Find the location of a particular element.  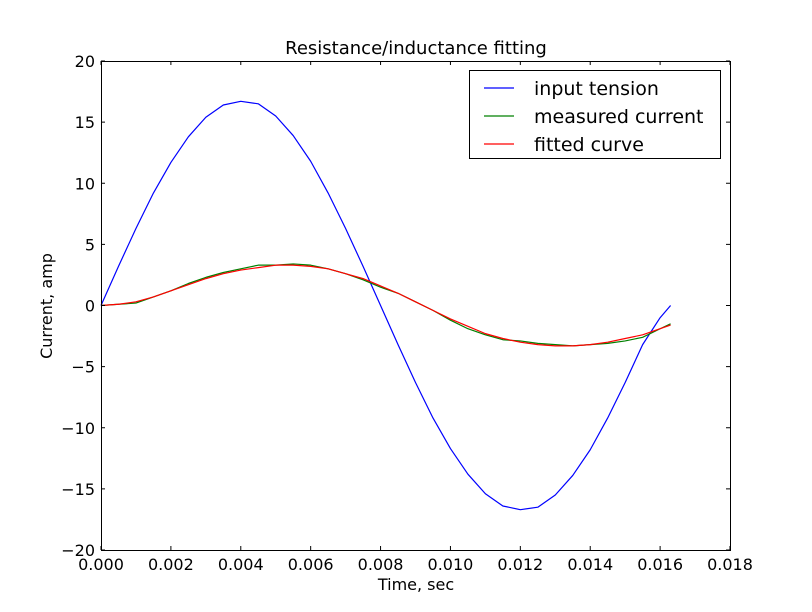

y-tick-label: −5 is located at coordinates (83, 367).